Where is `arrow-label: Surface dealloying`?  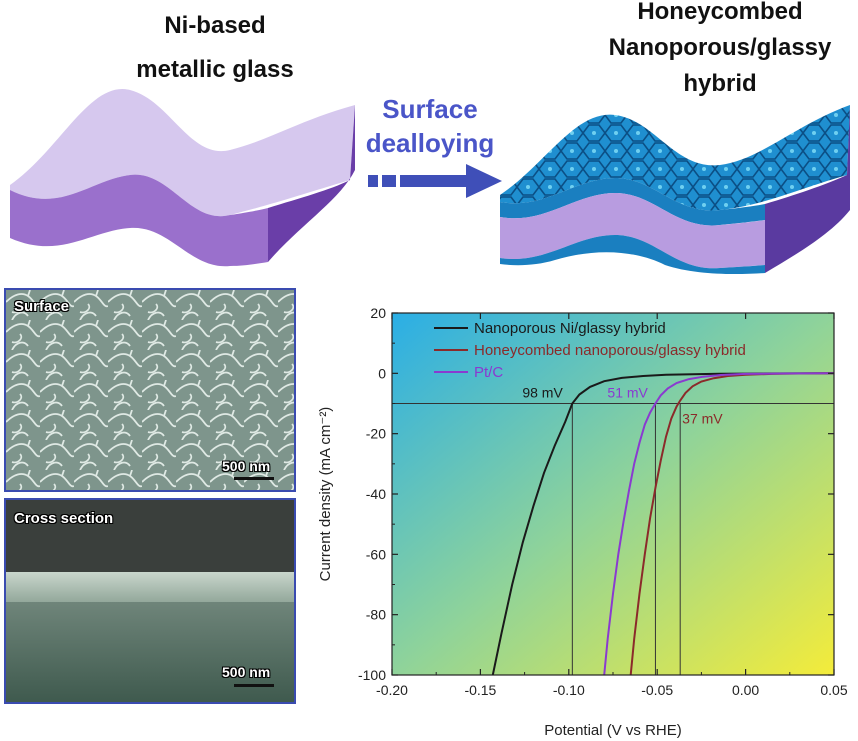
arrow-label: Surface dealloying is located at coordinates (430, 126).